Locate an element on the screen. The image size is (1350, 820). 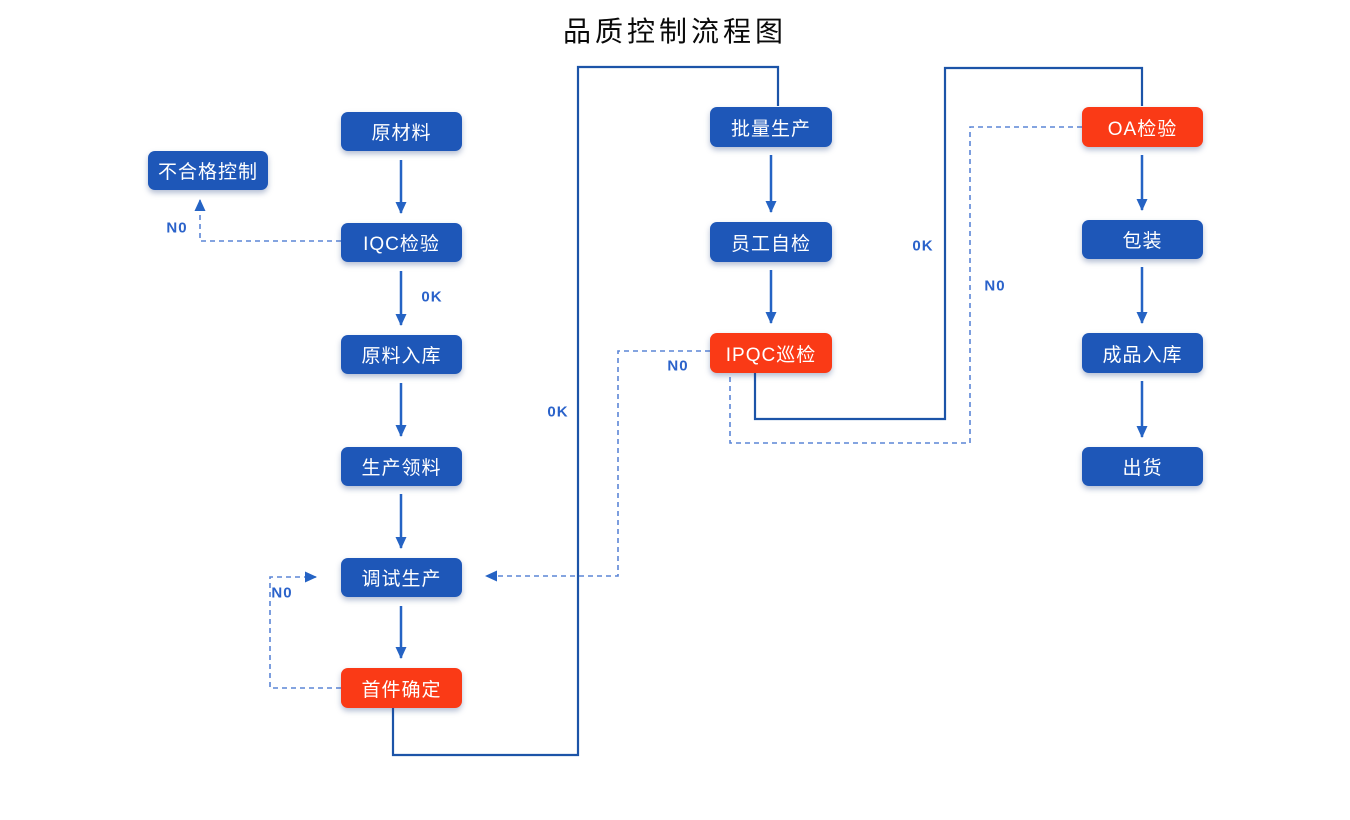
edge-label-first-article-no: N0 is located at coordinates (282, 593).